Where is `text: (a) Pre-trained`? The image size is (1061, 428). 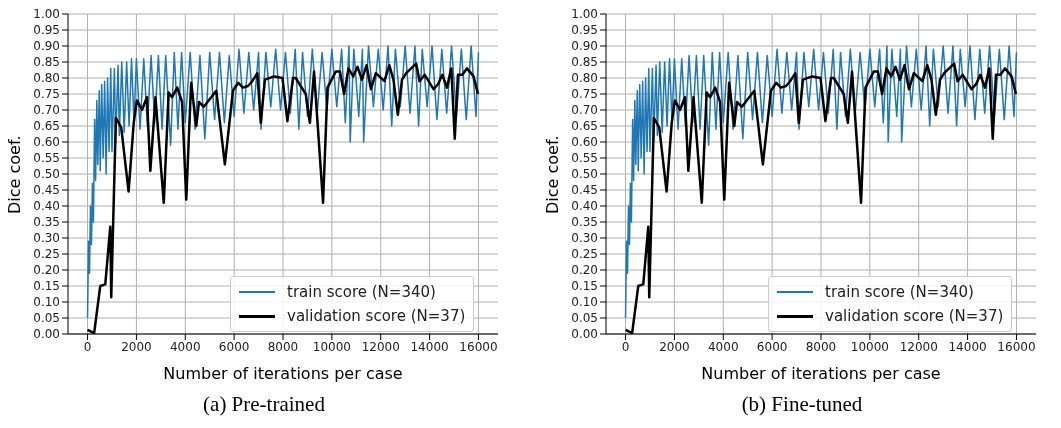
text: (a) Pre-trained is located at coordinates (264, 404).